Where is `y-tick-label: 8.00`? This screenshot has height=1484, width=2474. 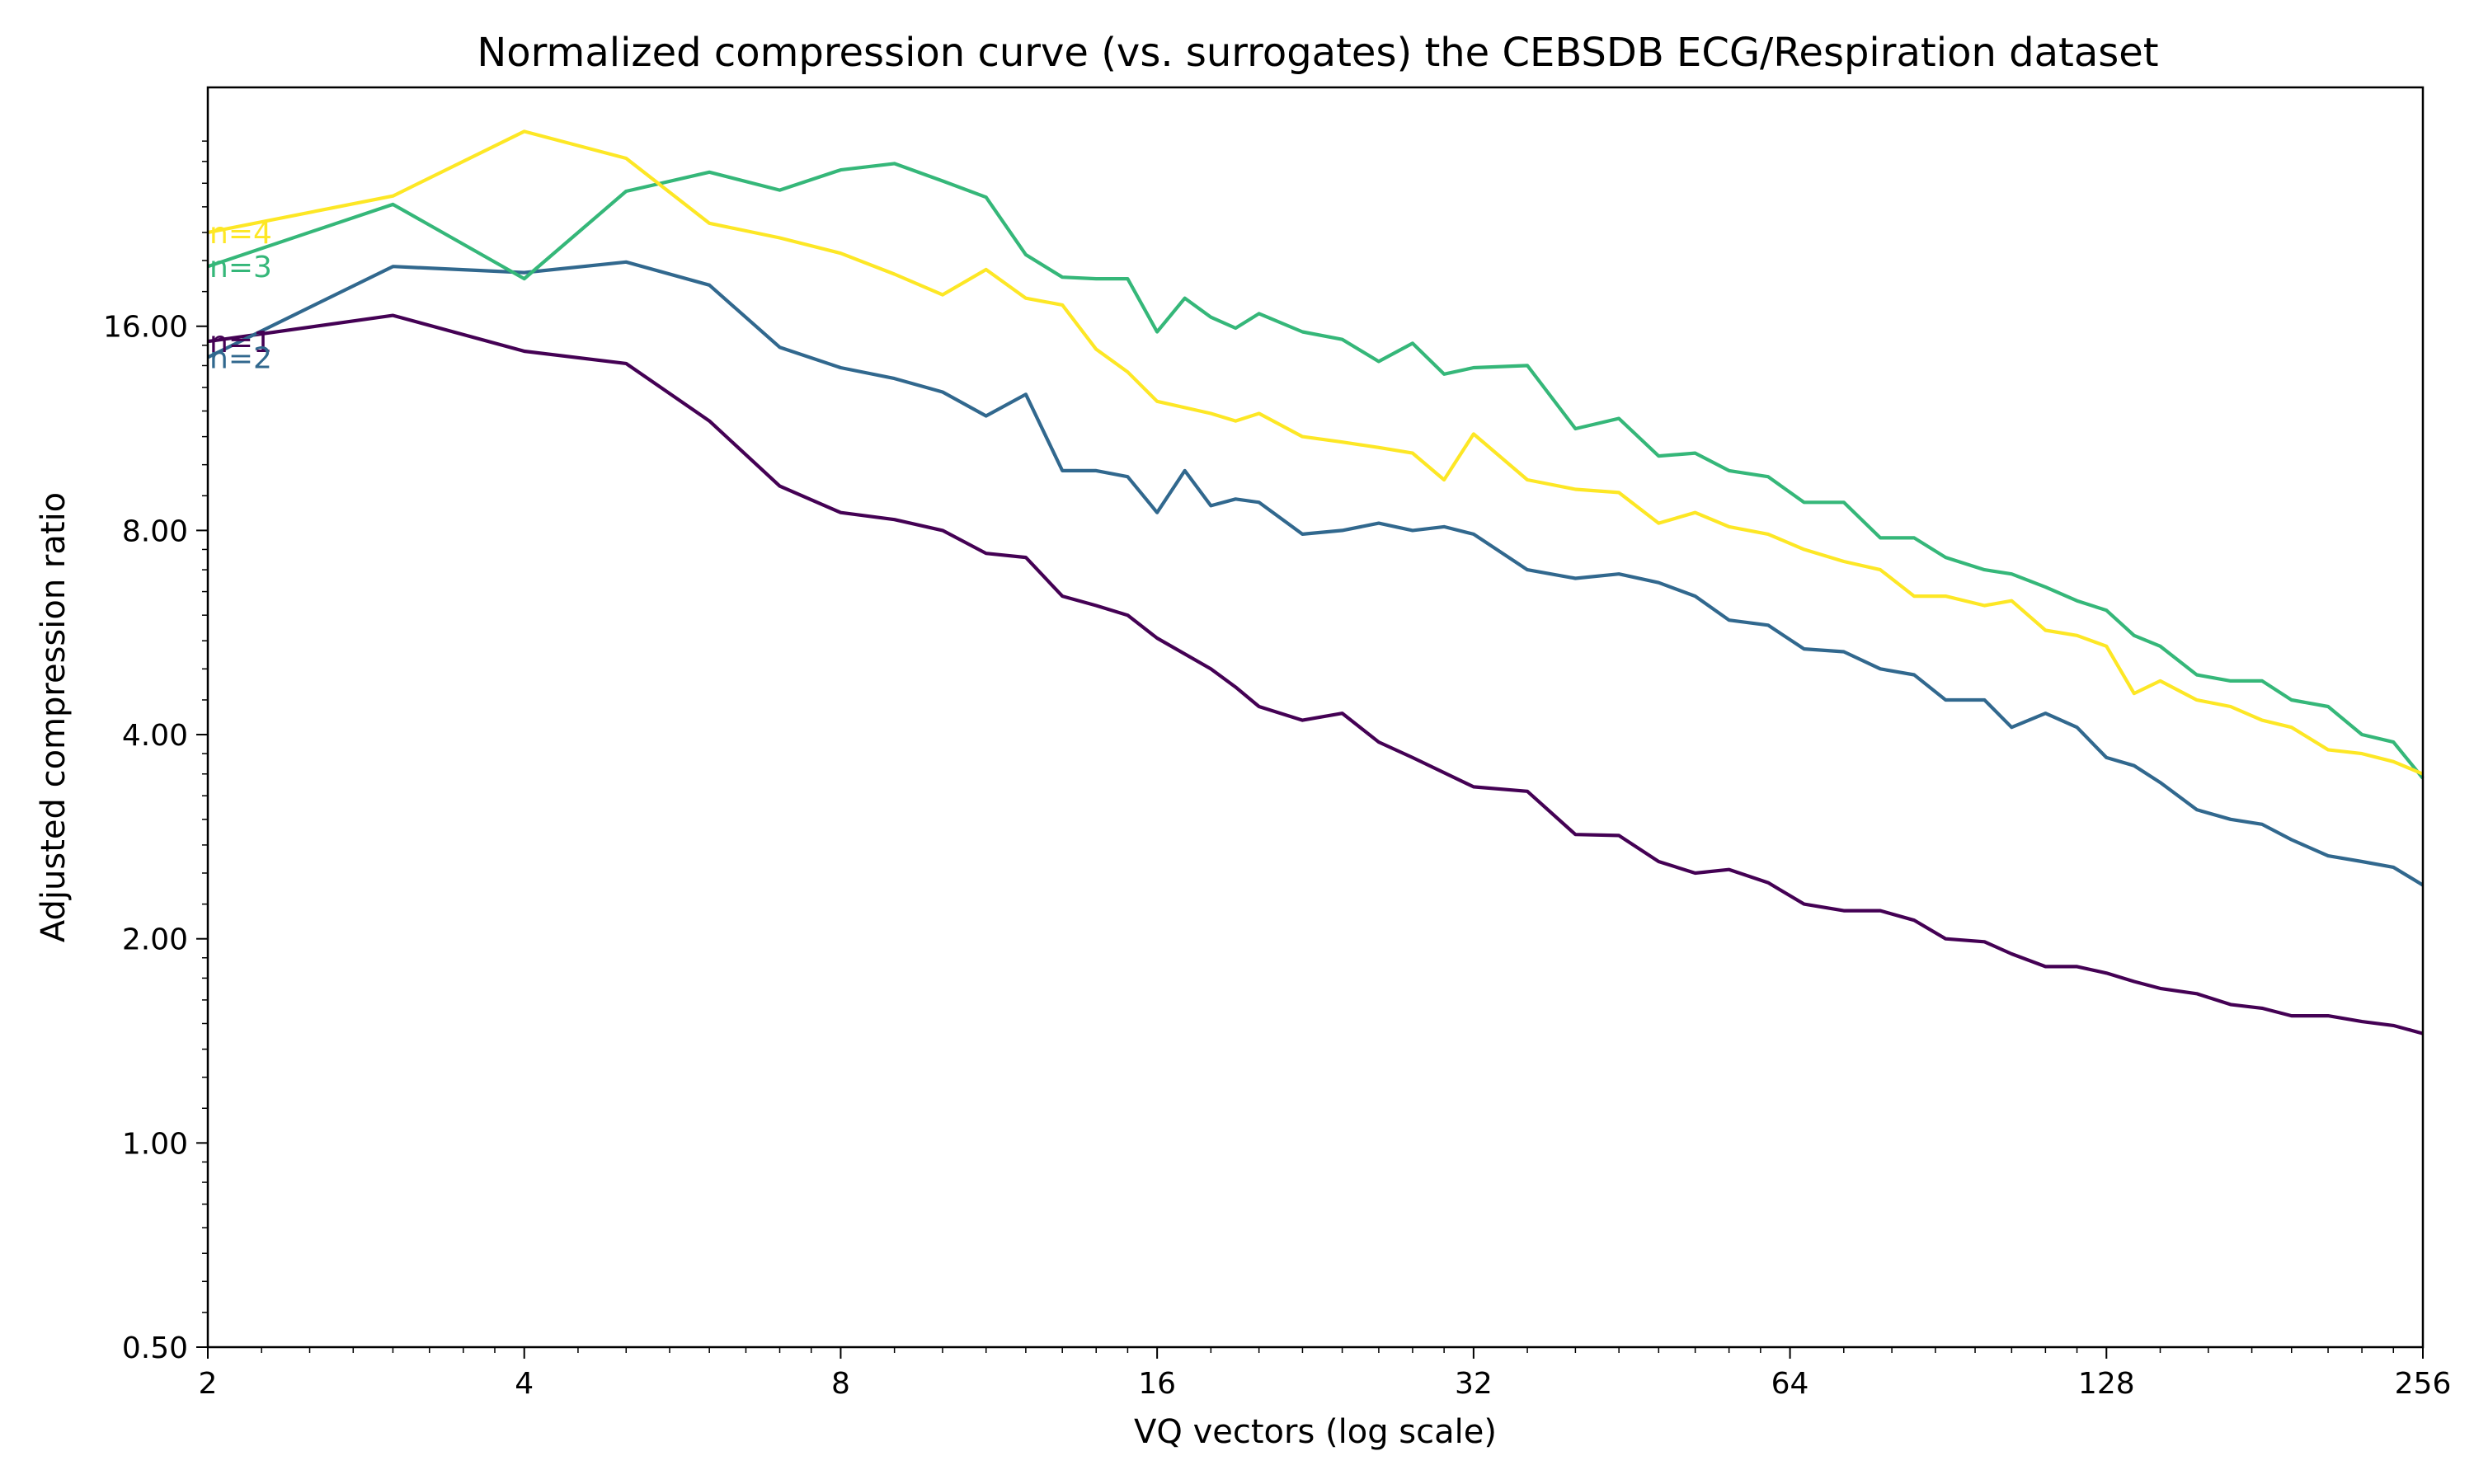 y-tick-label: 8.00 is located at coordinates (155, 531).